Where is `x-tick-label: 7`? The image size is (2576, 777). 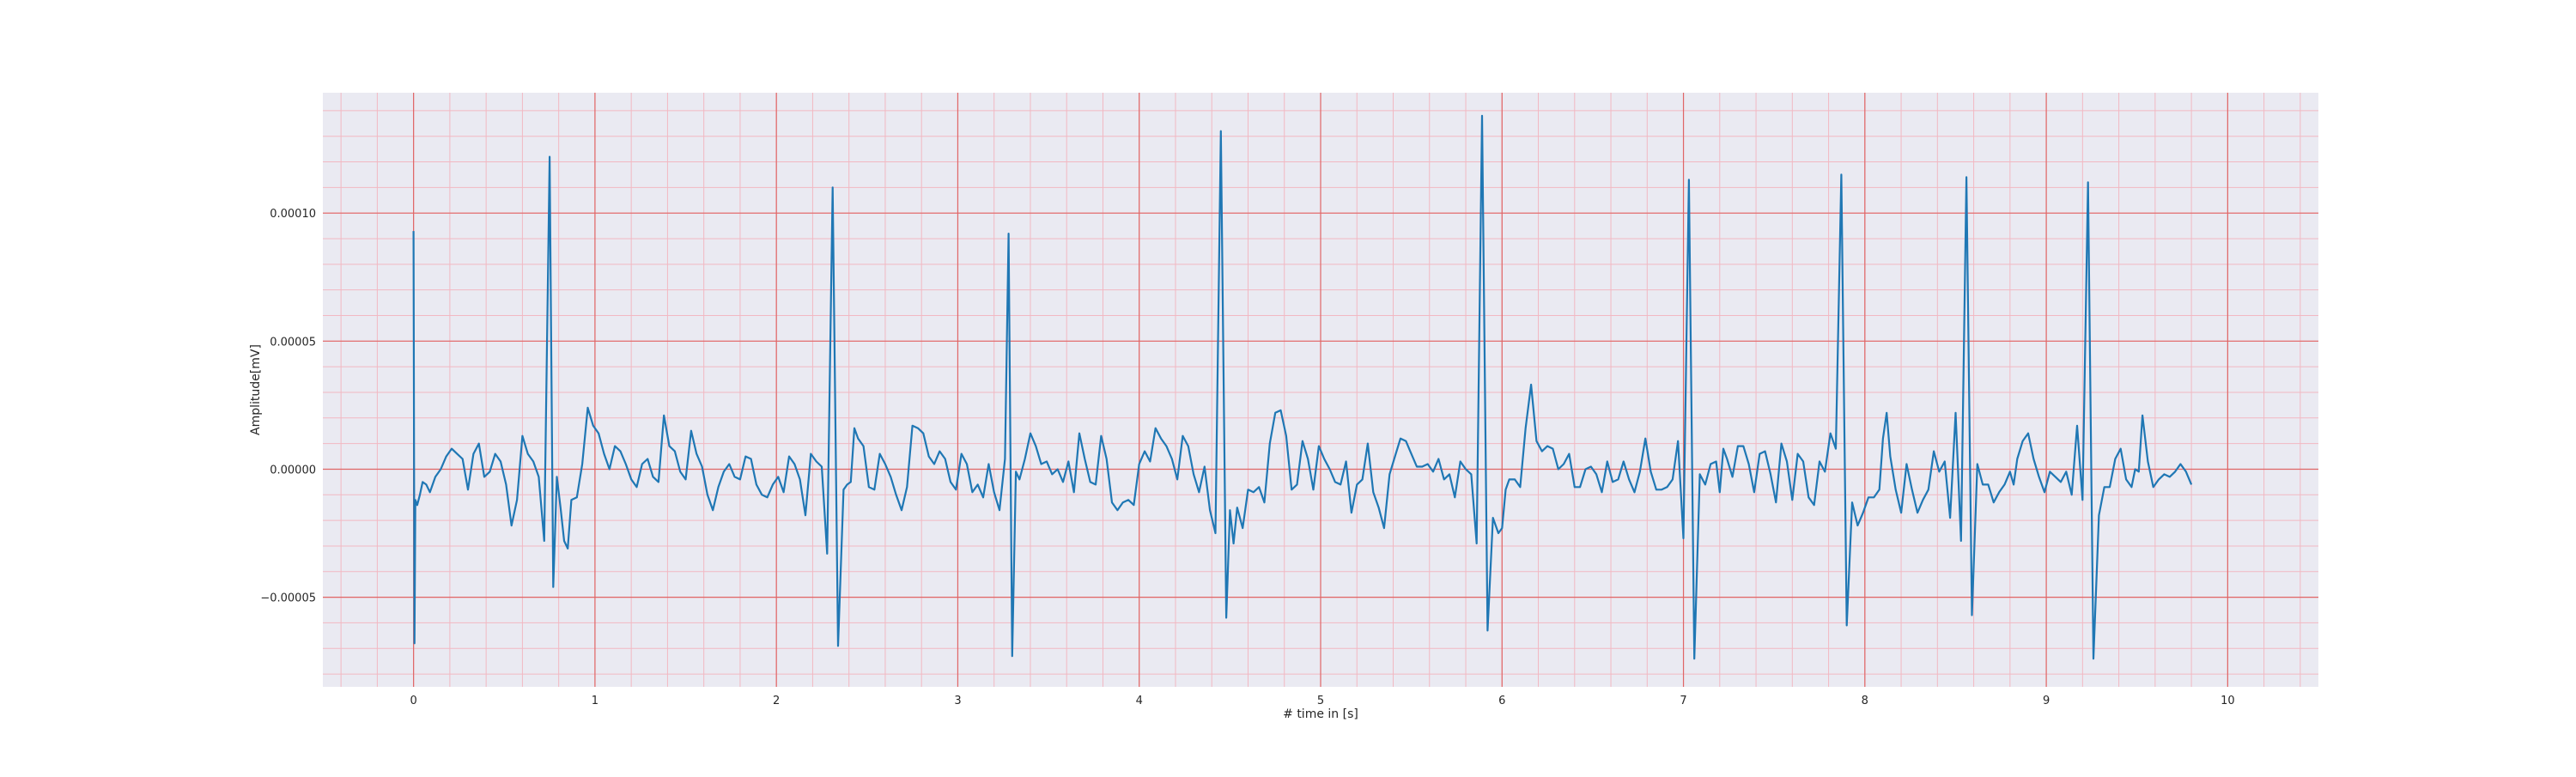 x-tick-label: 7 is located at coordinates (1683, 701).